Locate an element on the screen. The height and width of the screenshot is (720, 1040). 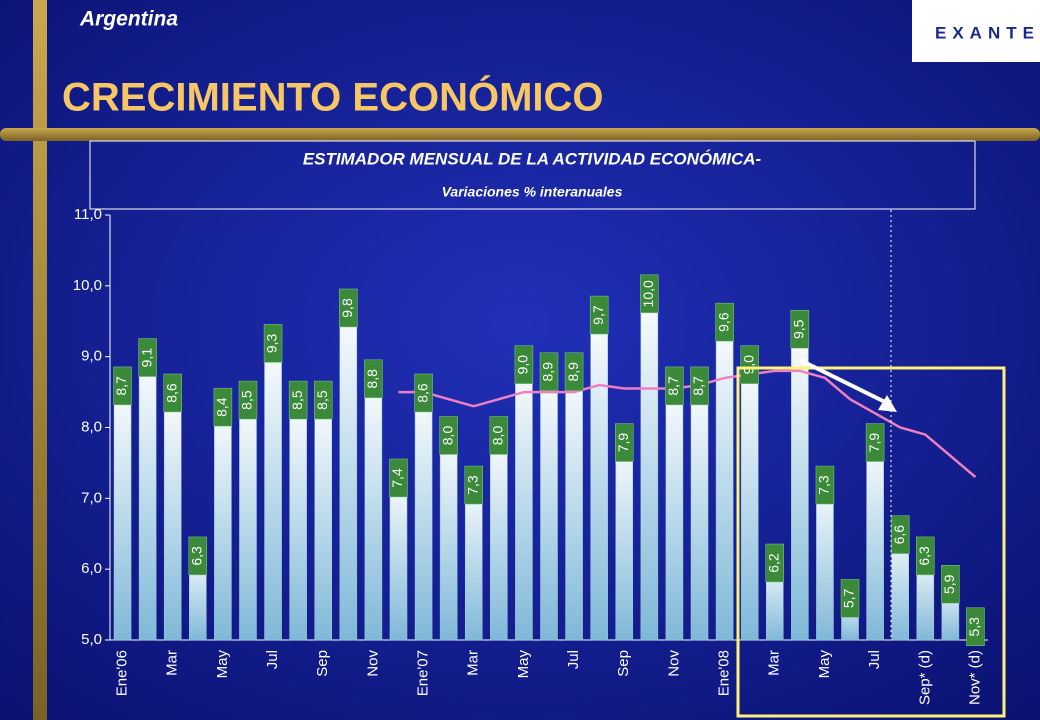
value-label: 8,4 is located at coordinates (222, 407).